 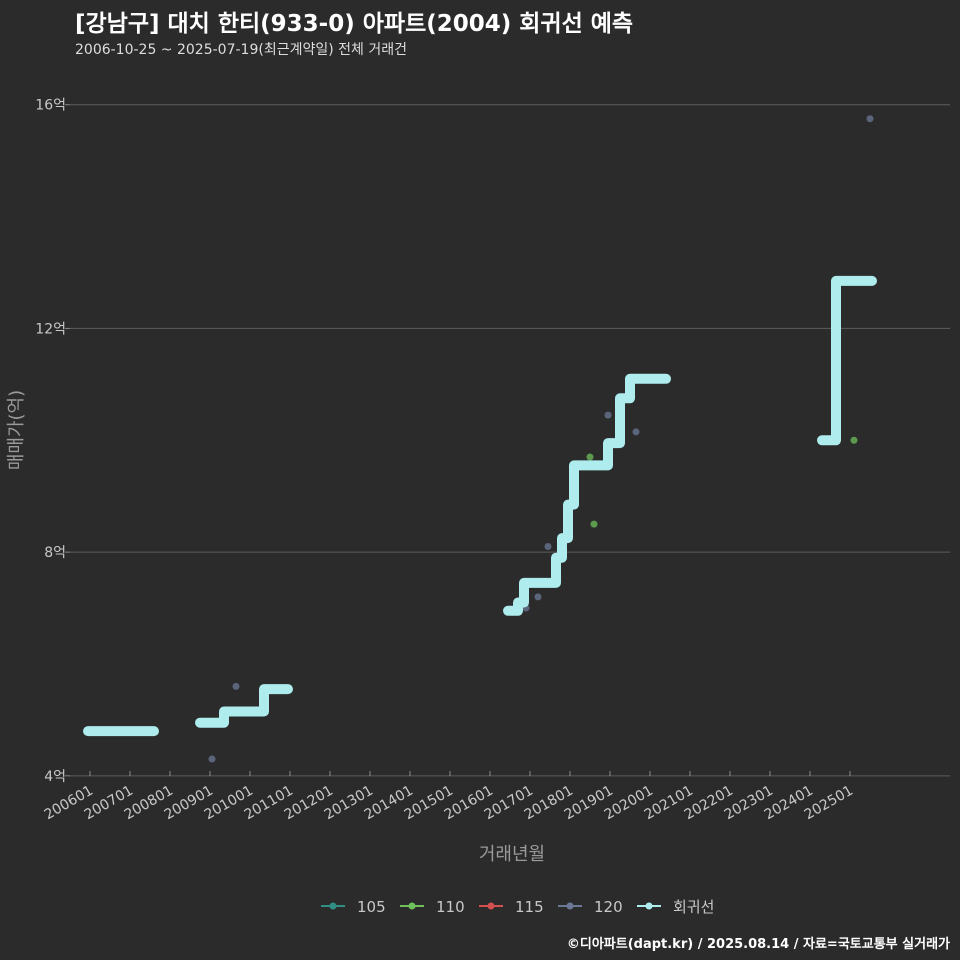 I want to click on y-axis-ticks: 4억 8억 12억 16억, so click(x=52, y=441).